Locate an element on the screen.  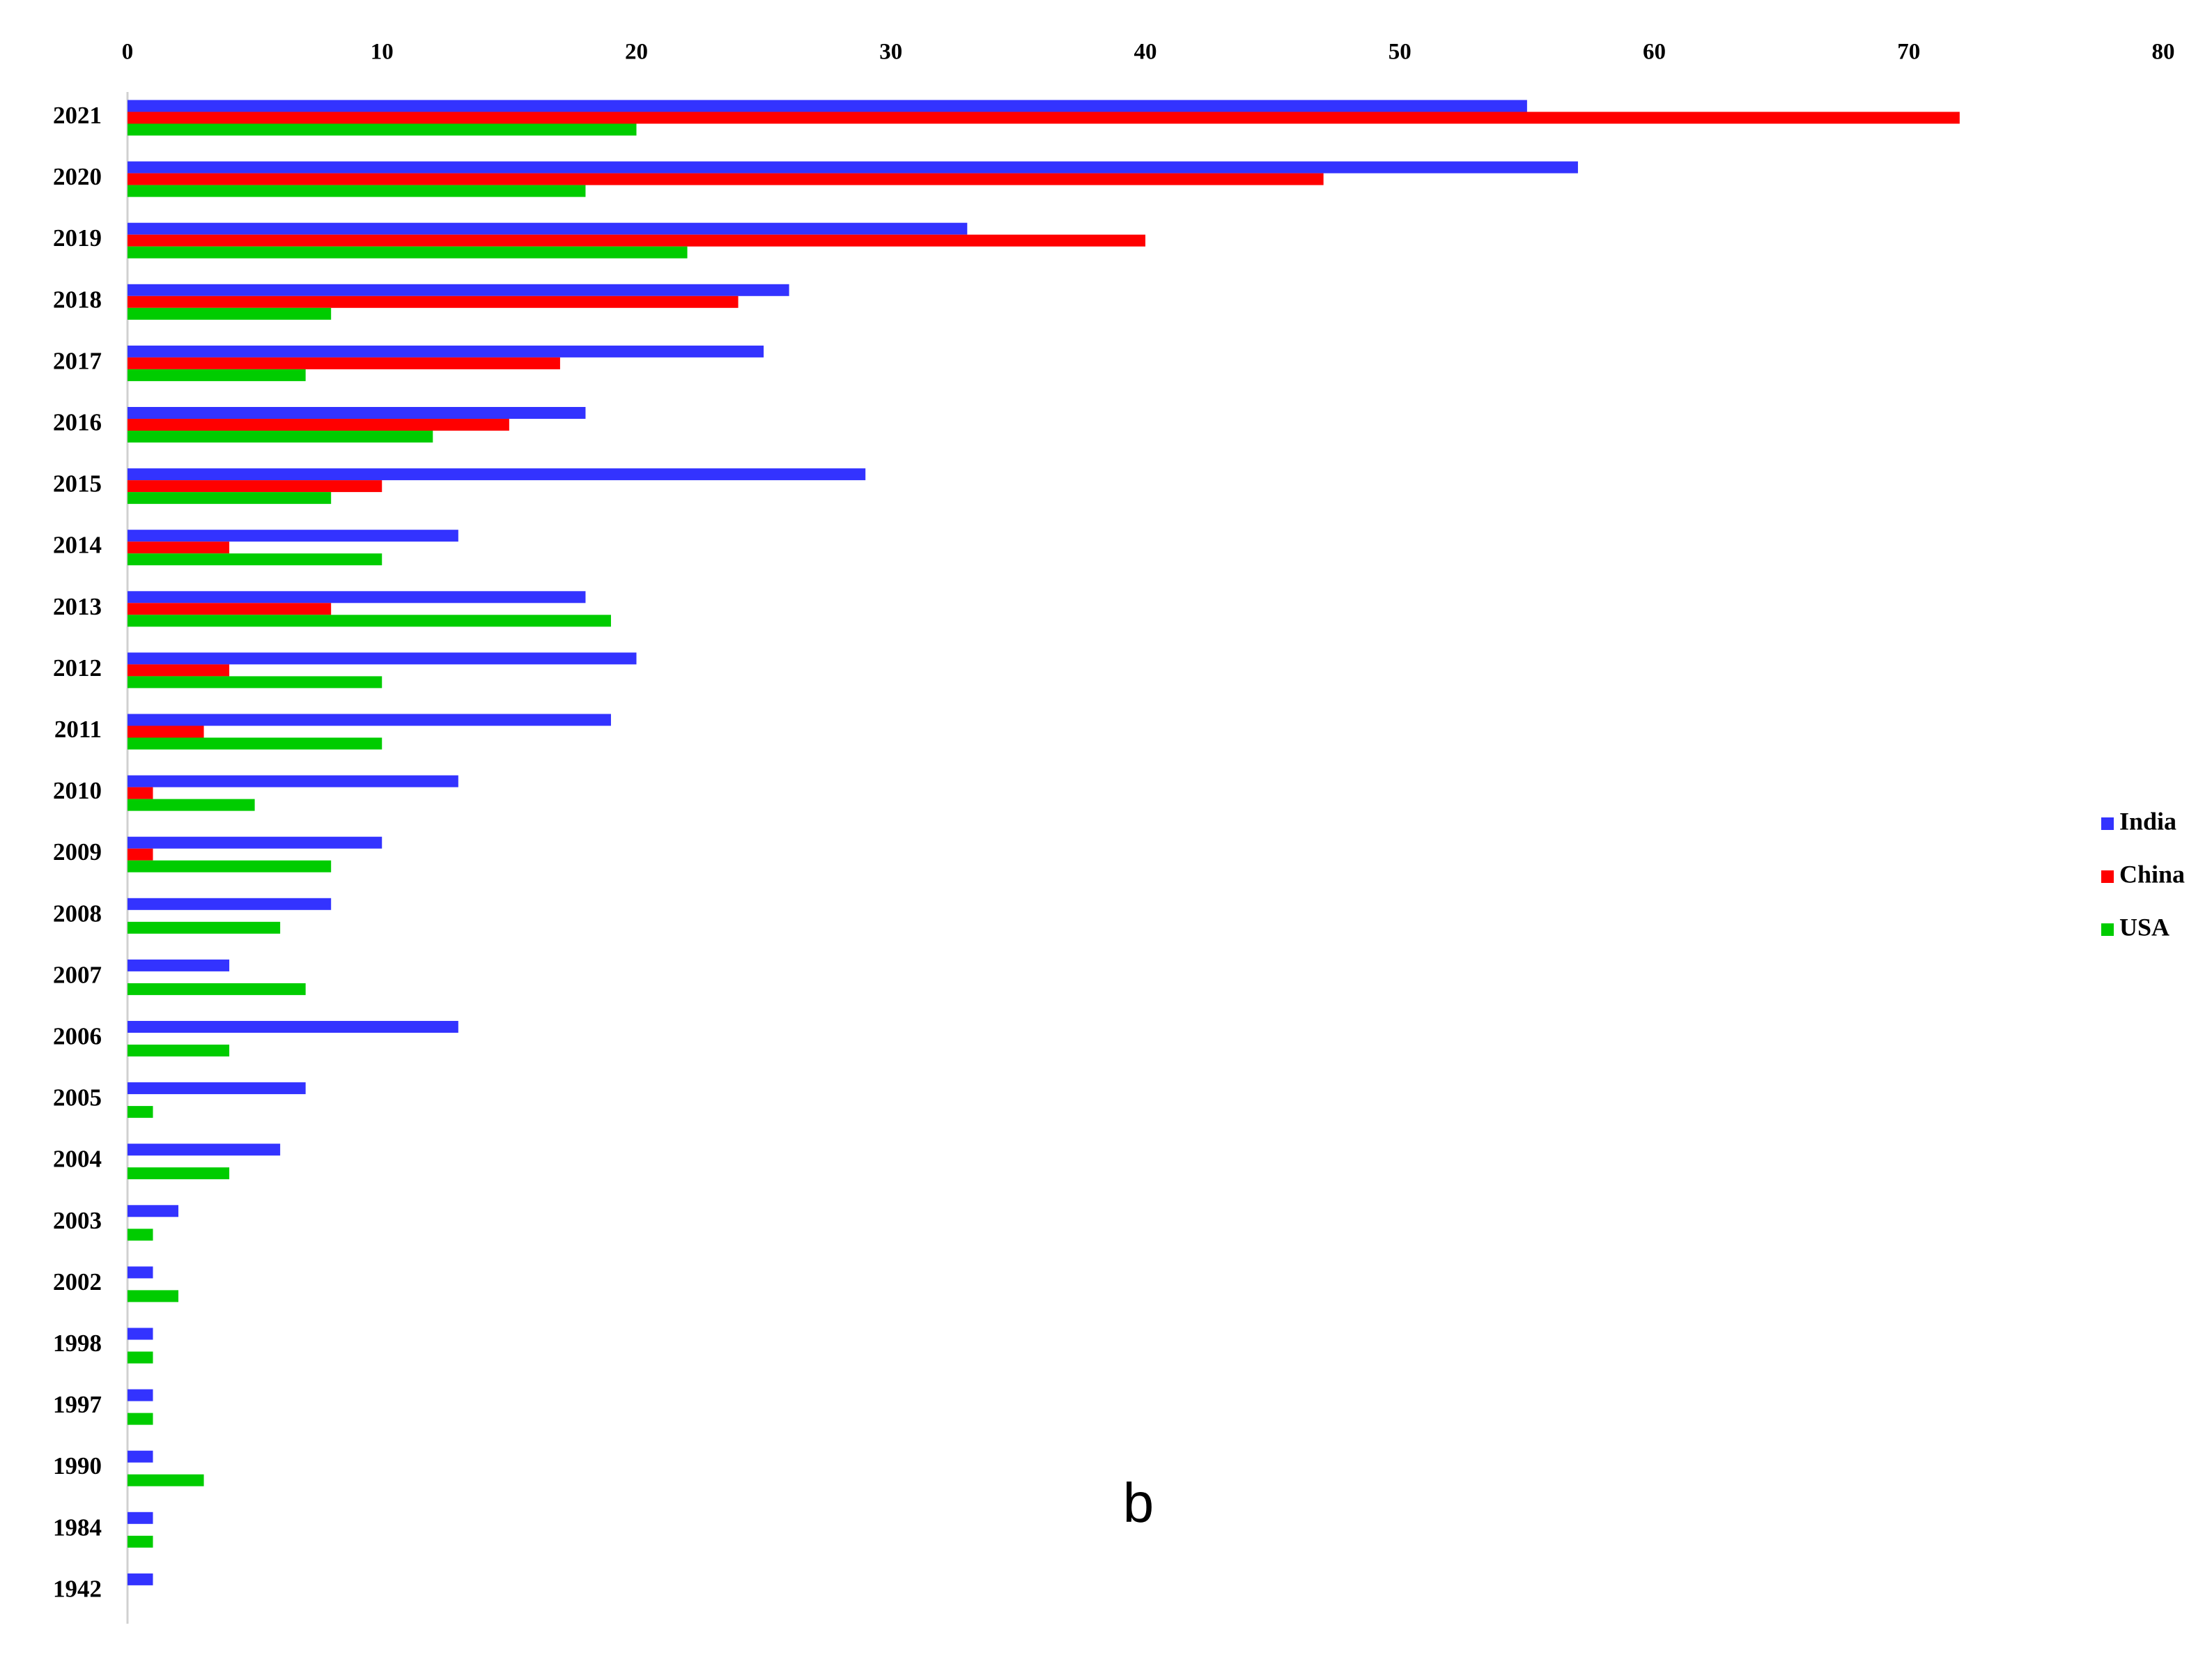
x-tick-label: 40 is located at coordinates (1145, 52).